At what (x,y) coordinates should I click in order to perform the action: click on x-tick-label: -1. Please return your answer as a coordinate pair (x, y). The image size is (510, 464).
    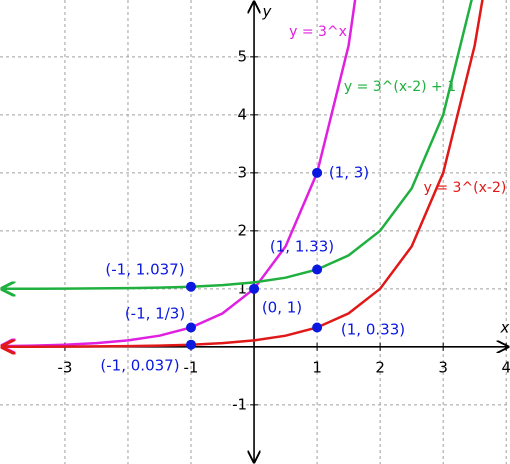
    Looking at the image, I should click on (191, 367).